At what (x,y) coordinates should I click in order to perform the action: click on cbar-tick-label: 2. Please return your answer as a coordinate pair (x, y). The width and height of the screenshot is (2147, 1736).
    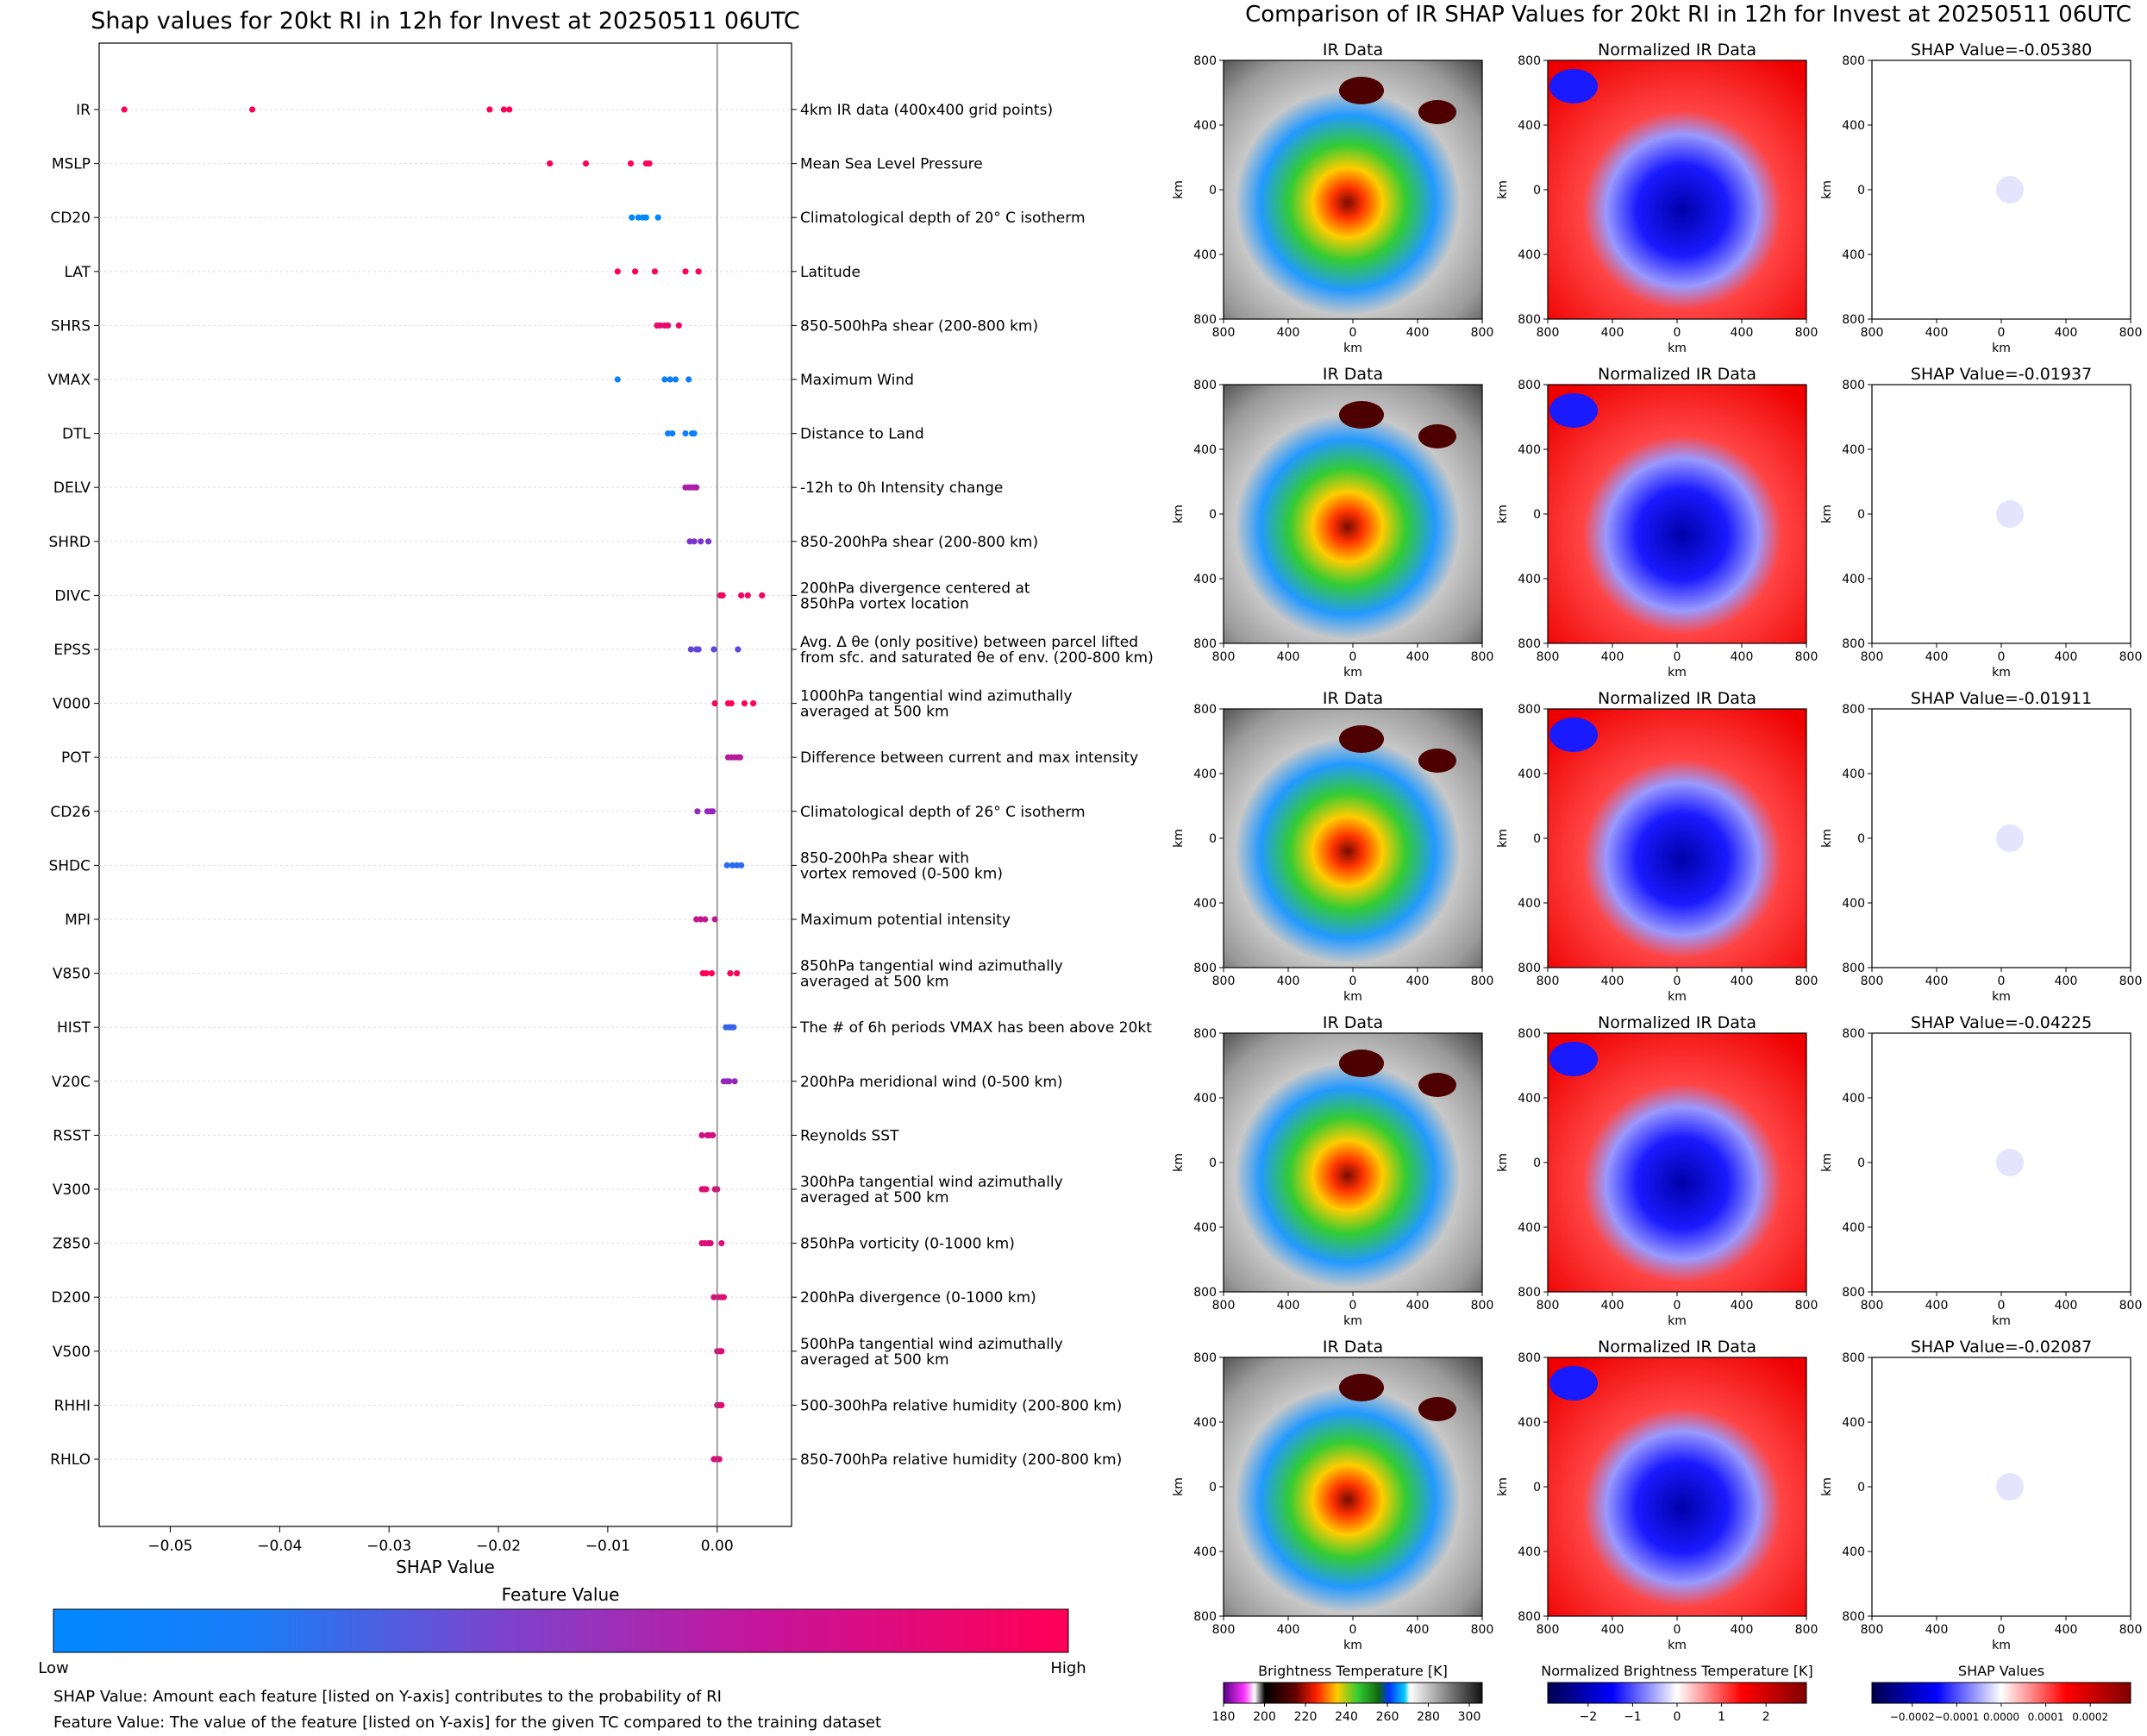
    Looking at the image, I should click on (1766, 1717).